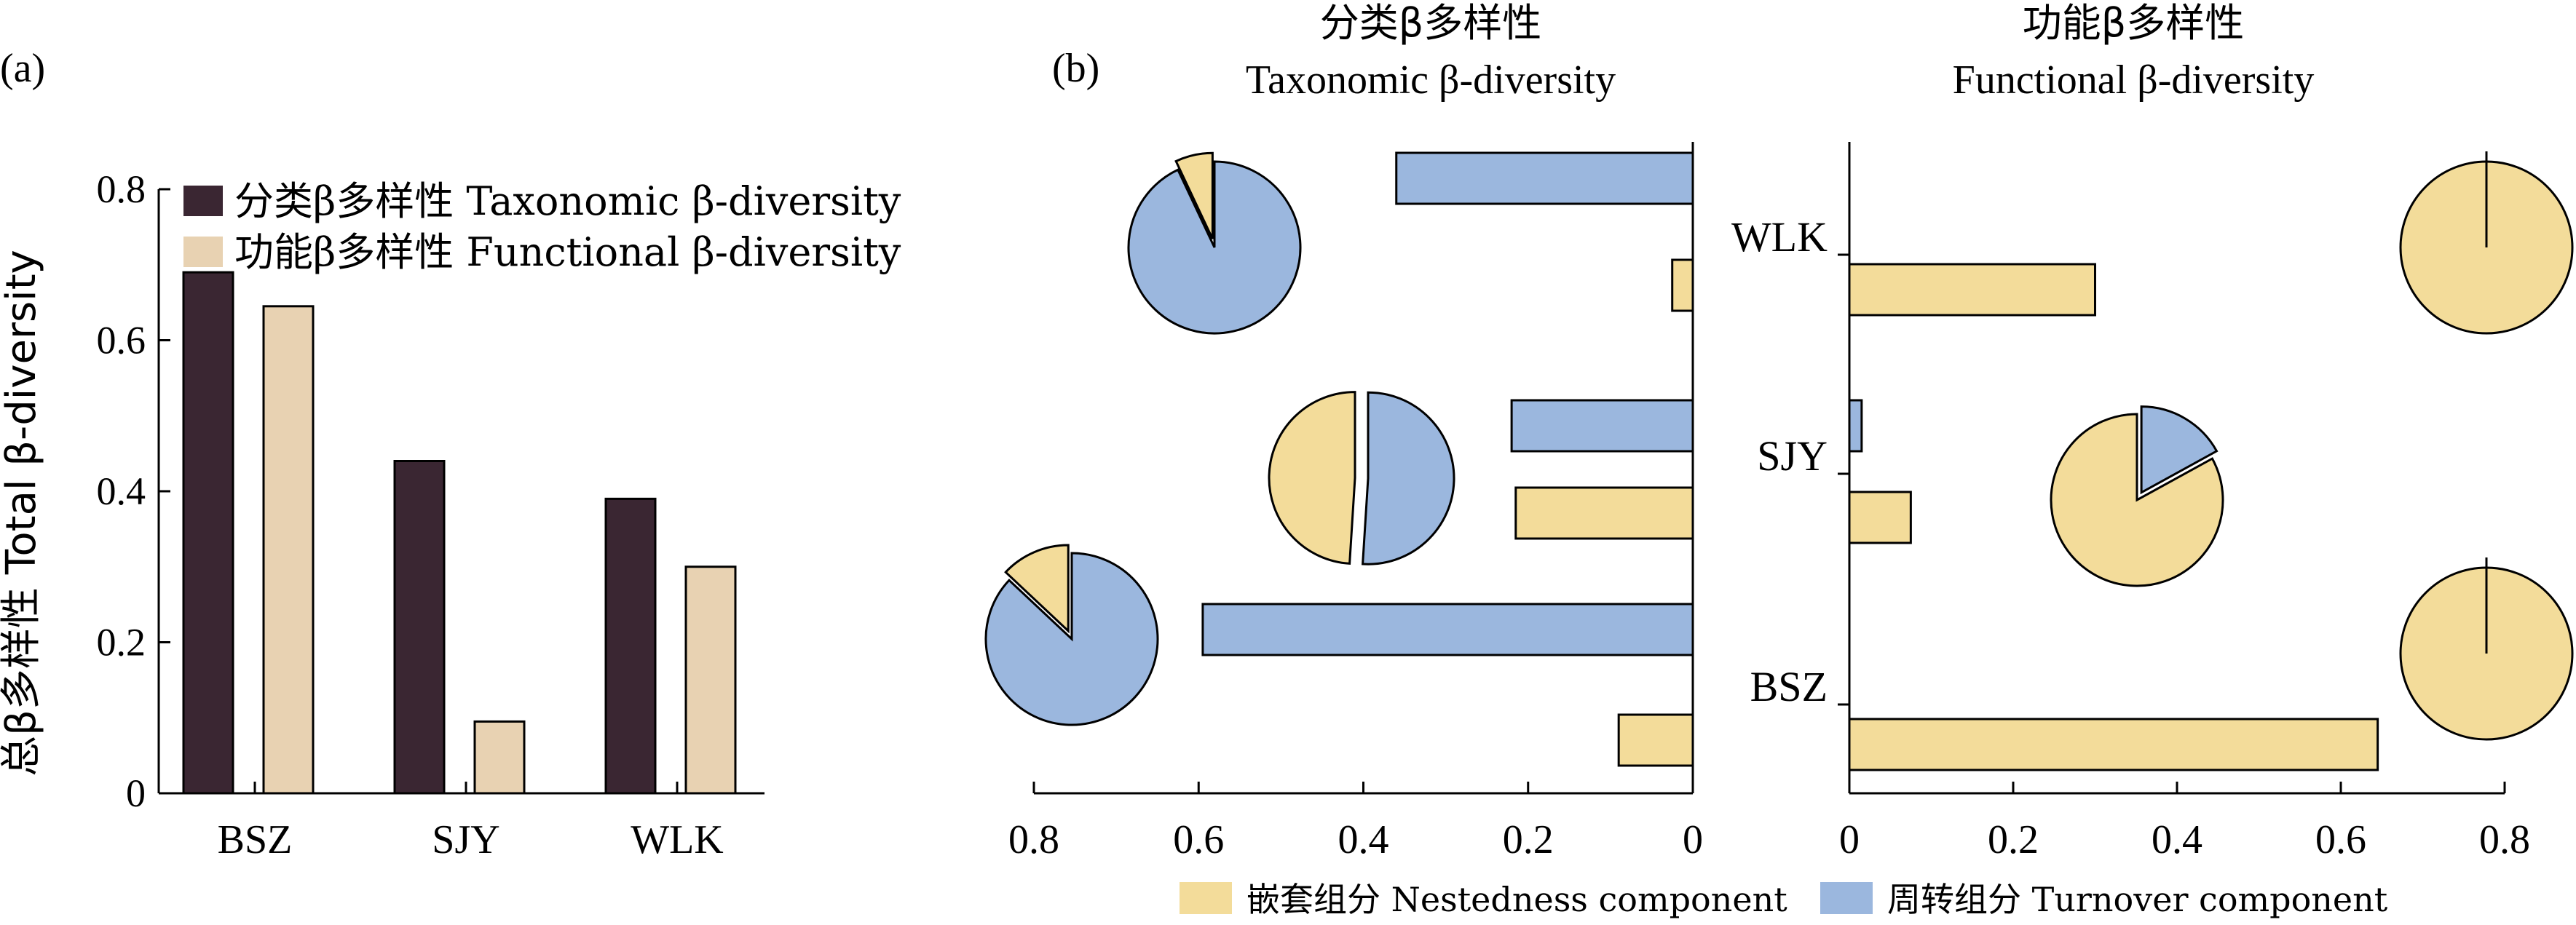  Describe the element at coordinates (568, 252) in the screenshot. I see `panel-a-legend-label: 功能β多样性 Functional β-diversity` at that location.